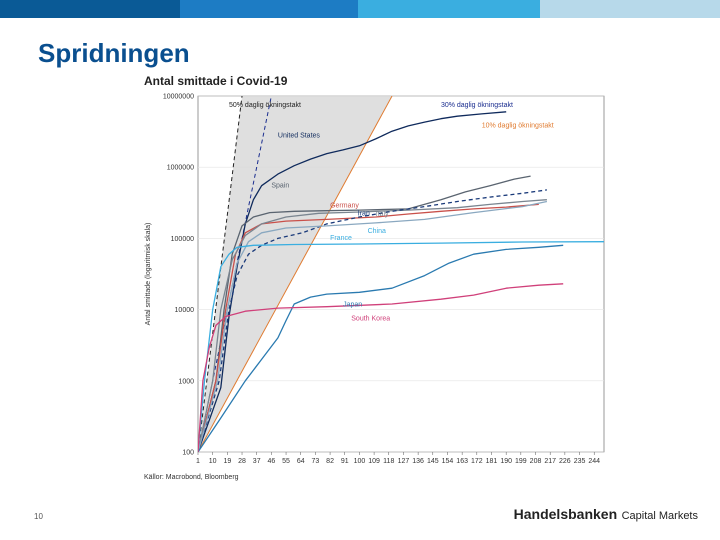 This screenshot has height=540, width=720. What do you see at coordinates (404, 461) in the screenshot?
I see `x-tick-label: 127` at bounding box center [404, 461].